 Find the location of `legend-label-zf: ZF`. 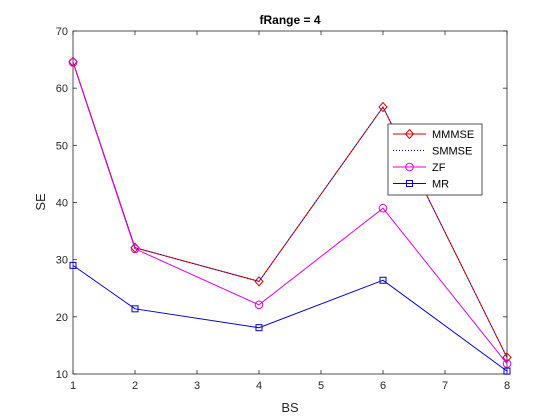

legend-label-zf: ZF is located at coordinates (439, 168).